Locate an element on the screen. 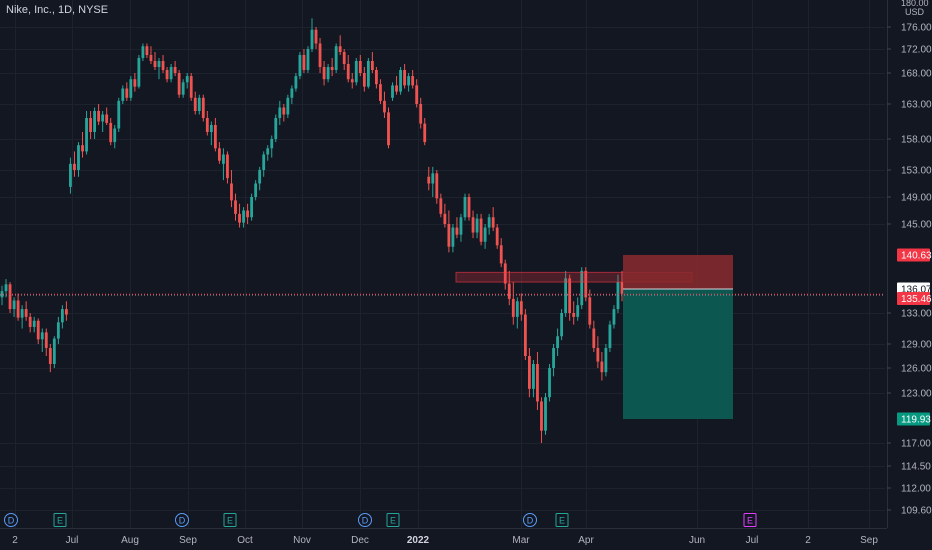  price-tick-label: 172.00 is located at coordinates (916, 50).